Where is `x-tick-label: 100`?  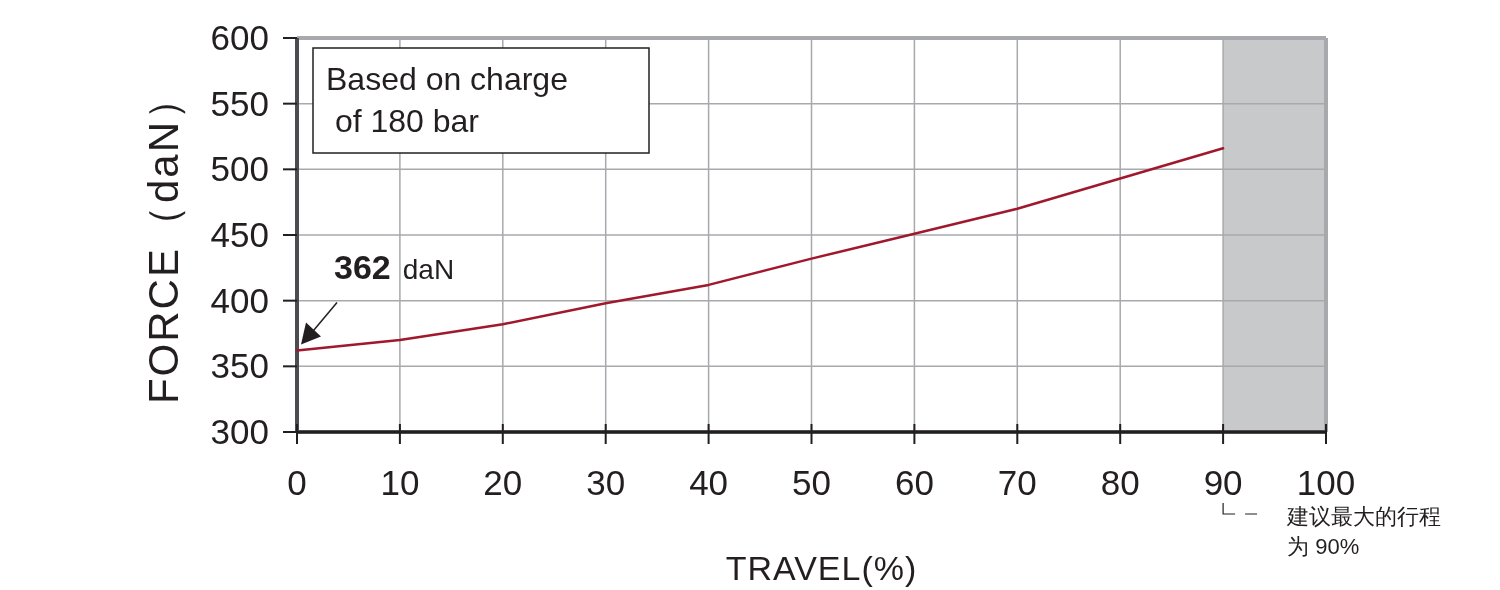
x-tick-label: 100 is located at coordinates (1326, 482).